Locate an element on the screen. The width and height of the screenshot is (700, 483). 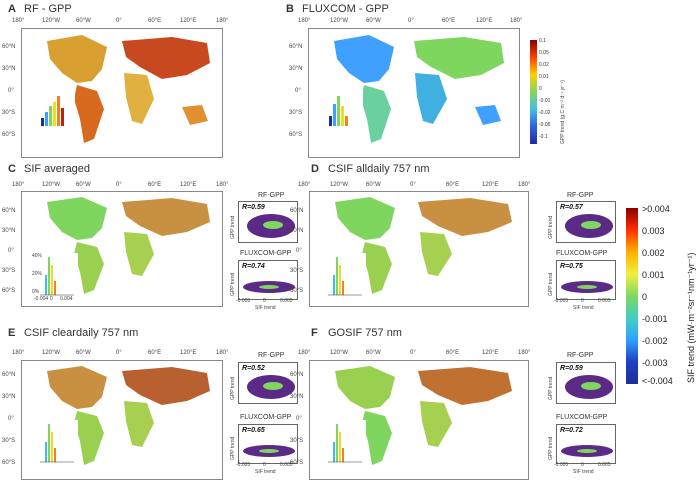
panel-e-fx-scatter: R=0.65 is located at coordinates (268, 444).